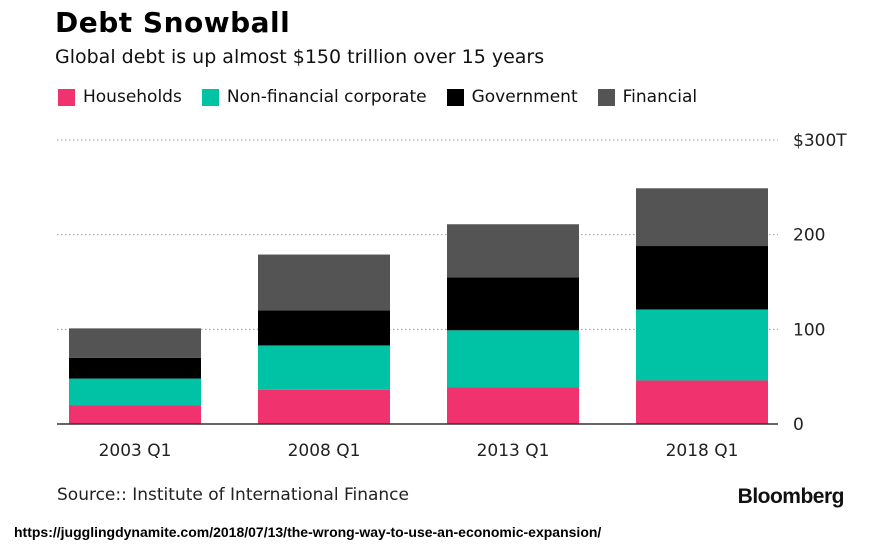 The height and width of the screenshot is (556, 890). What do you see at coordinates (132, 97) in the screenshot?
I see `legend-label: Households` at bounding box center [132, 97].